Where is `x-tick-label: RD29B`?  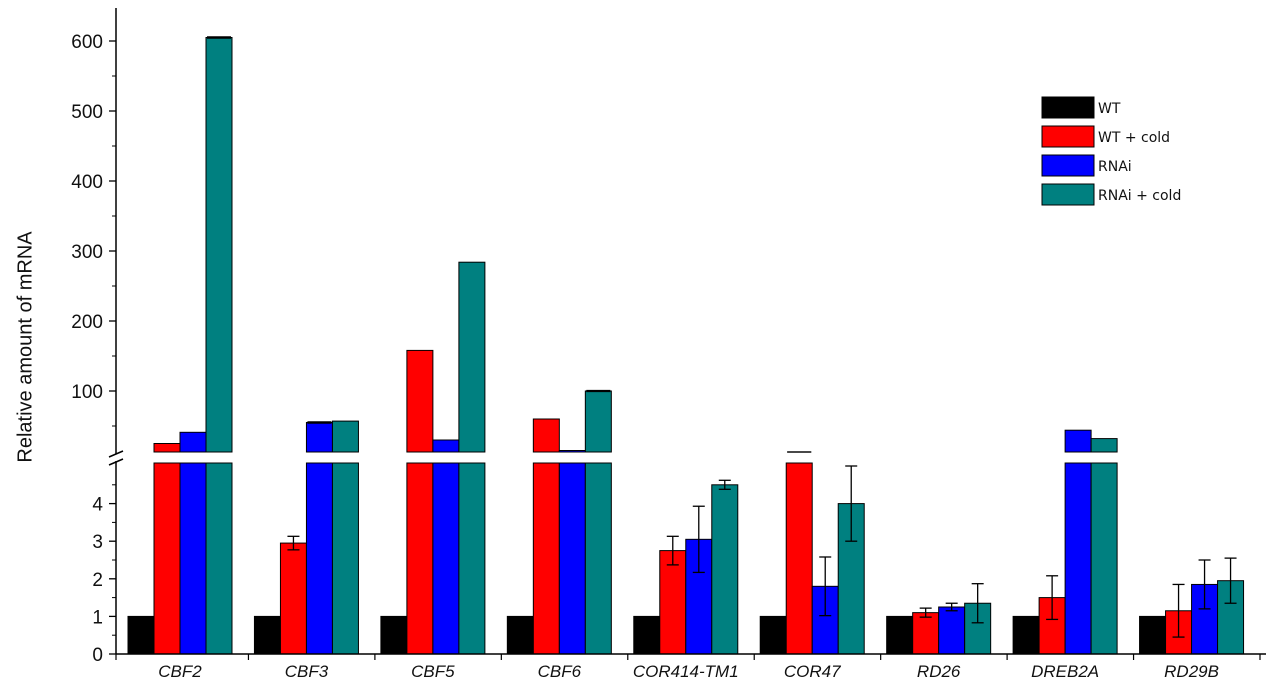 x-tick-label: RD29B is located at coordinates (1191, 671).